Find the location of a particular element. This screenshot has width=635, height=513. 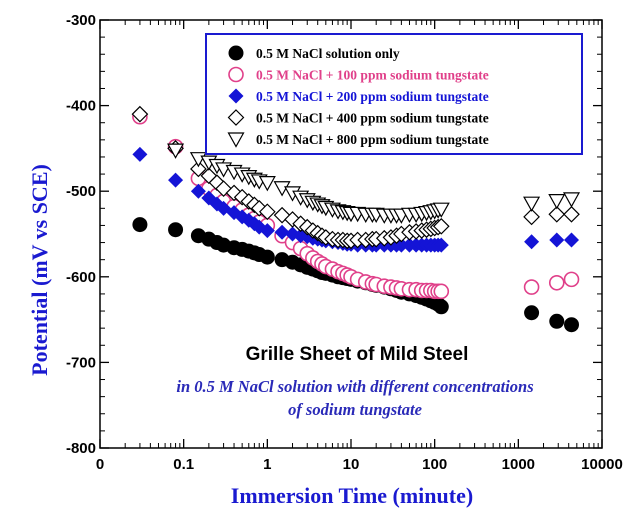

legend-label: 0.5 M NaCl + 400 ppm sodium tungstate is located at coordinates (372, 118).